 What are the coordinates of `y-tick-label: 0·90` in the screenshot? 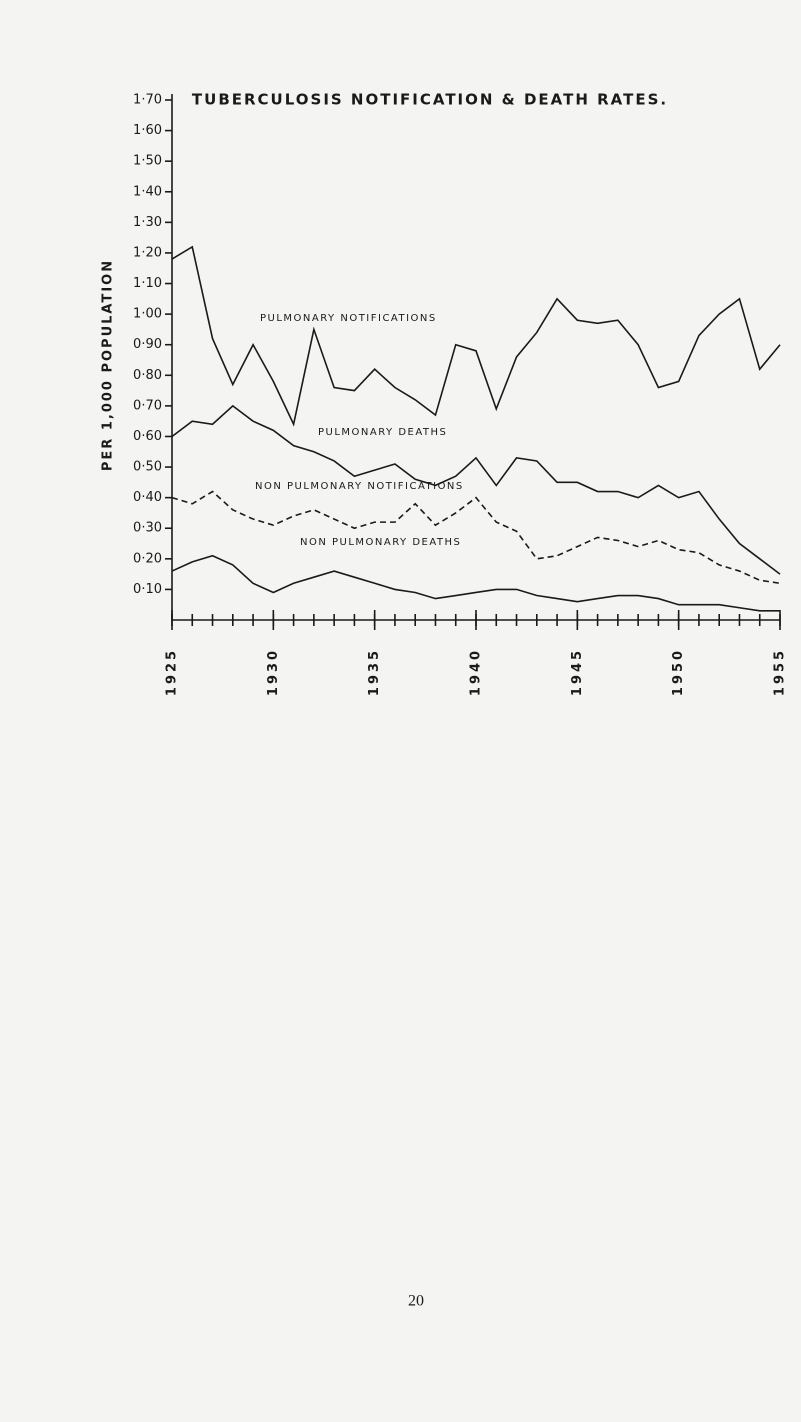 It's located at (147, 344).